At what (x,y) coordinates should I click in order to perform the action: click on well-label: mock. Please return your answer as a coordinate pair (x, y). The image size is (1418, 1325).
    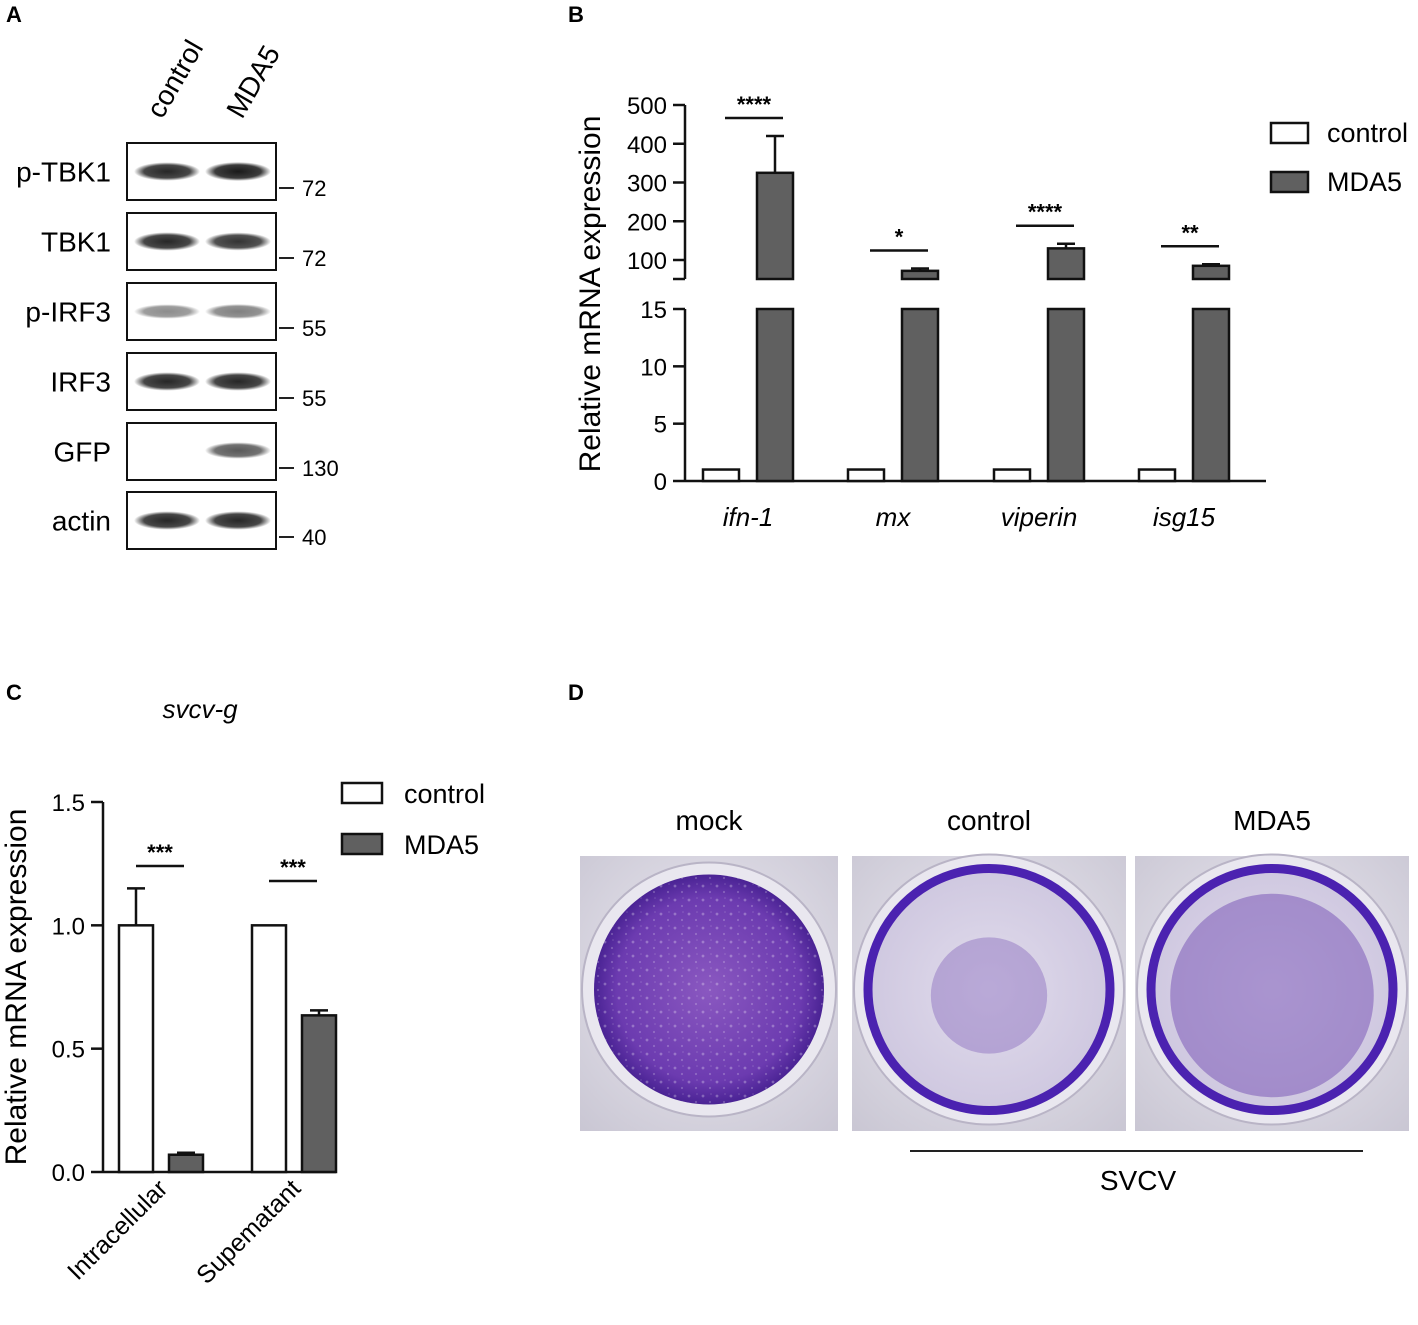
    Looking at the image, I should click on (710, 820).